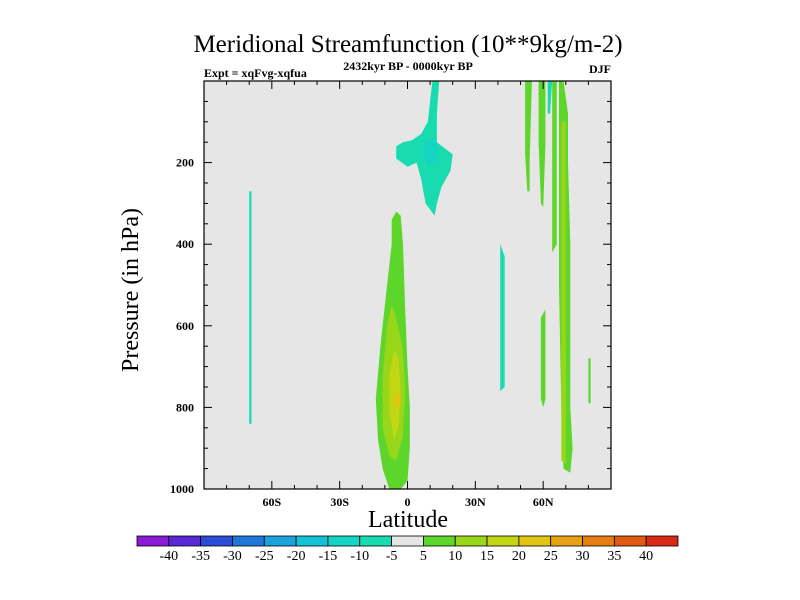 Image resolution: width=800 pixels, height=600 pixels. Describe the element at coordinates (550, 97) in the screenshot. I see `contour-region-polar-negative-strip` at that location.